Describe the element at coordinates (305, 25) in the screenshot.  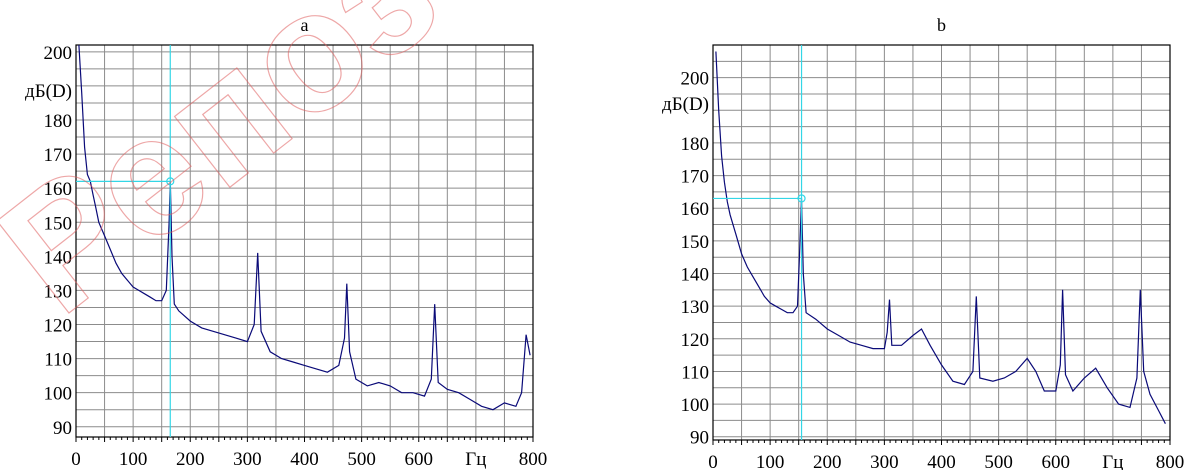
I see `chart-title: a` at that location.